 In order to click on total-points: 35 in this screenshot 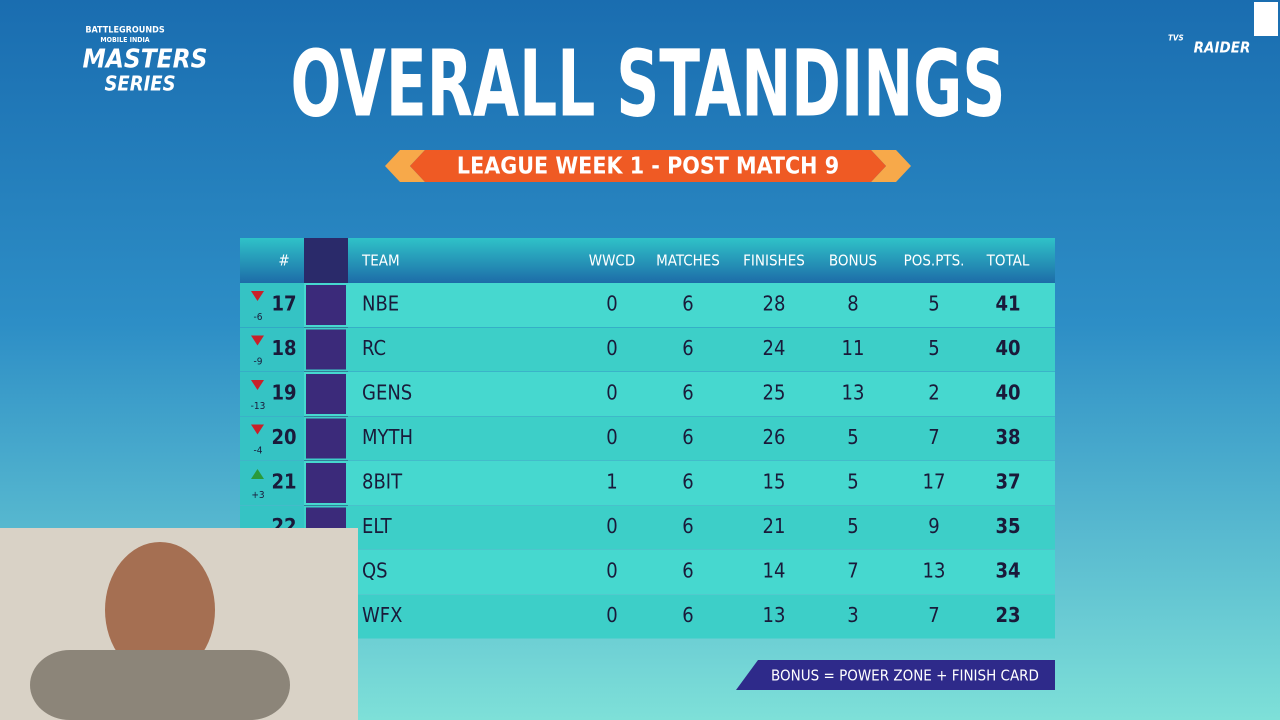, I will do `click(1007, 526)`.